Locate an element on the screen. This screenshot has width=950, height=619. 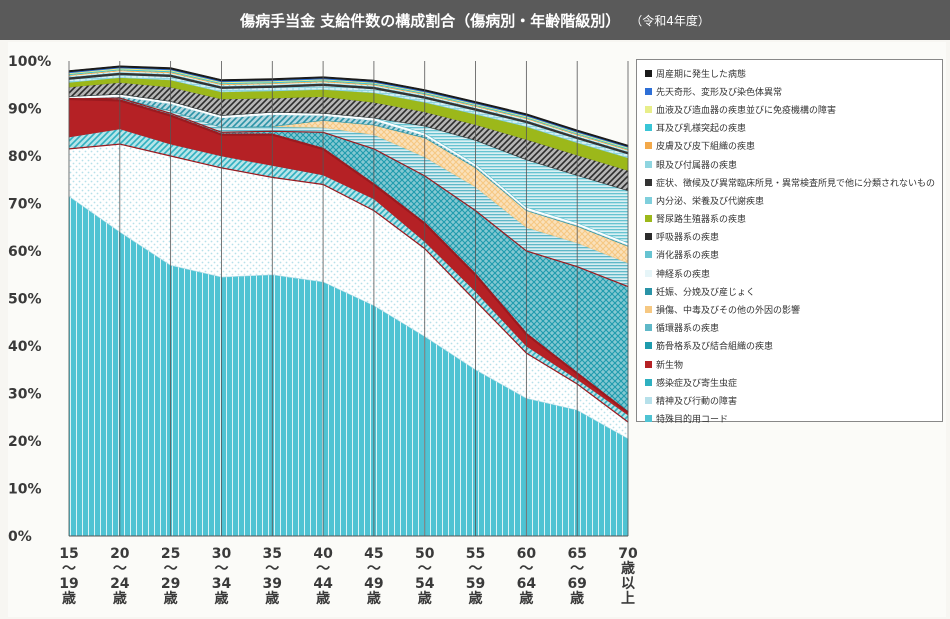
legend-label: 精神及び行動の障害 is located at coordinates (697, 401).